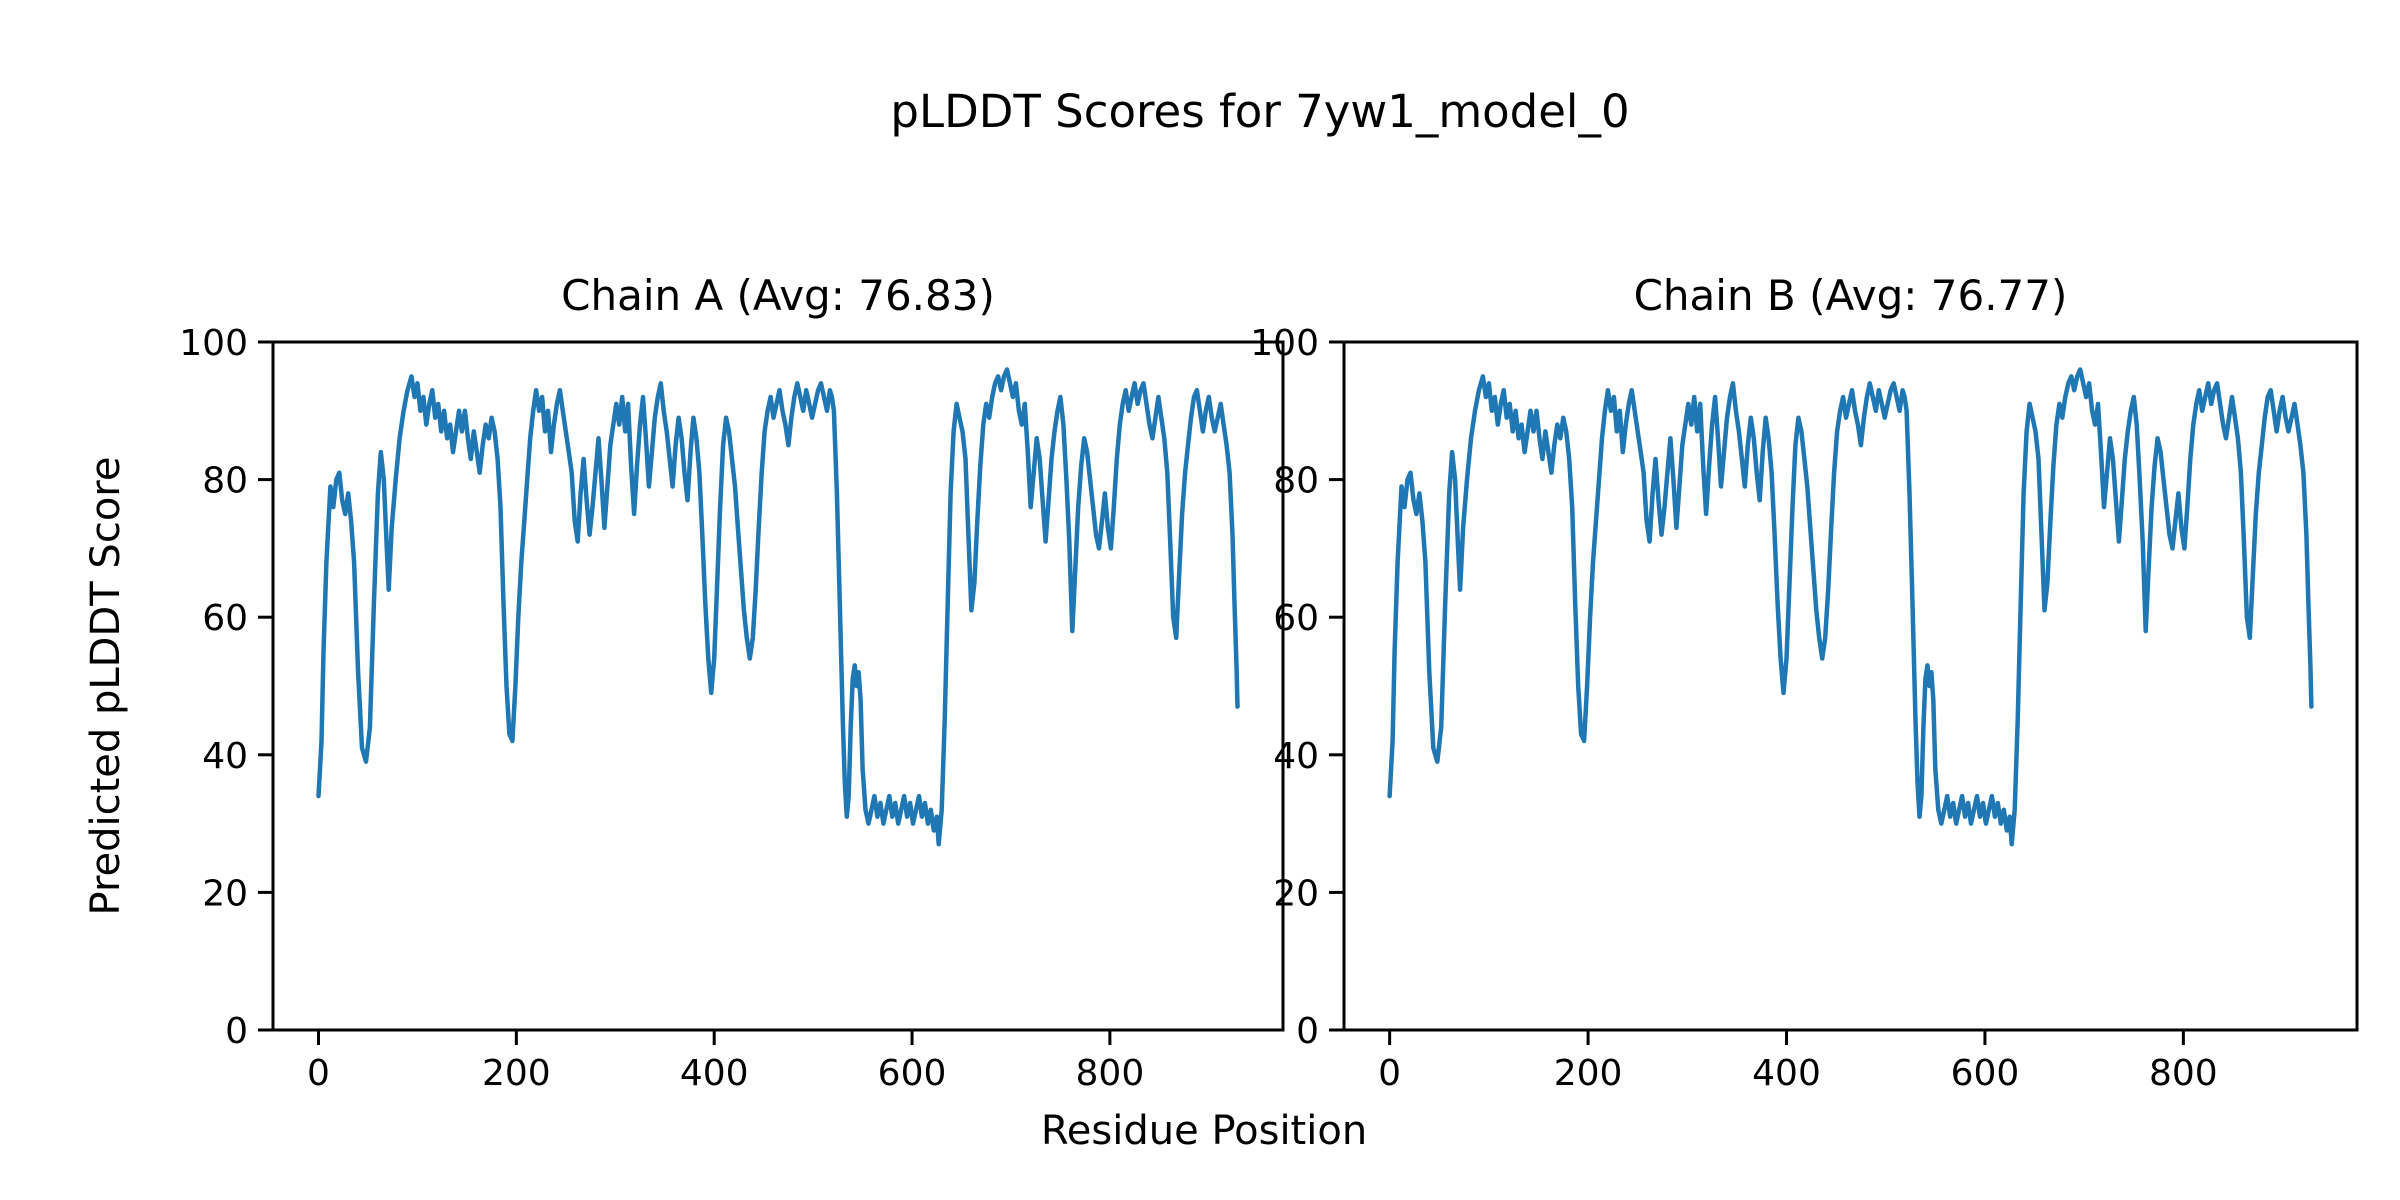 The width and height of the screenshot is (2400, 1200). Describe the element at coordinates (778, 295) in the screenshot. I see `subplot-title-chain-a: Chain A (Avg: 76.83)` at that location.